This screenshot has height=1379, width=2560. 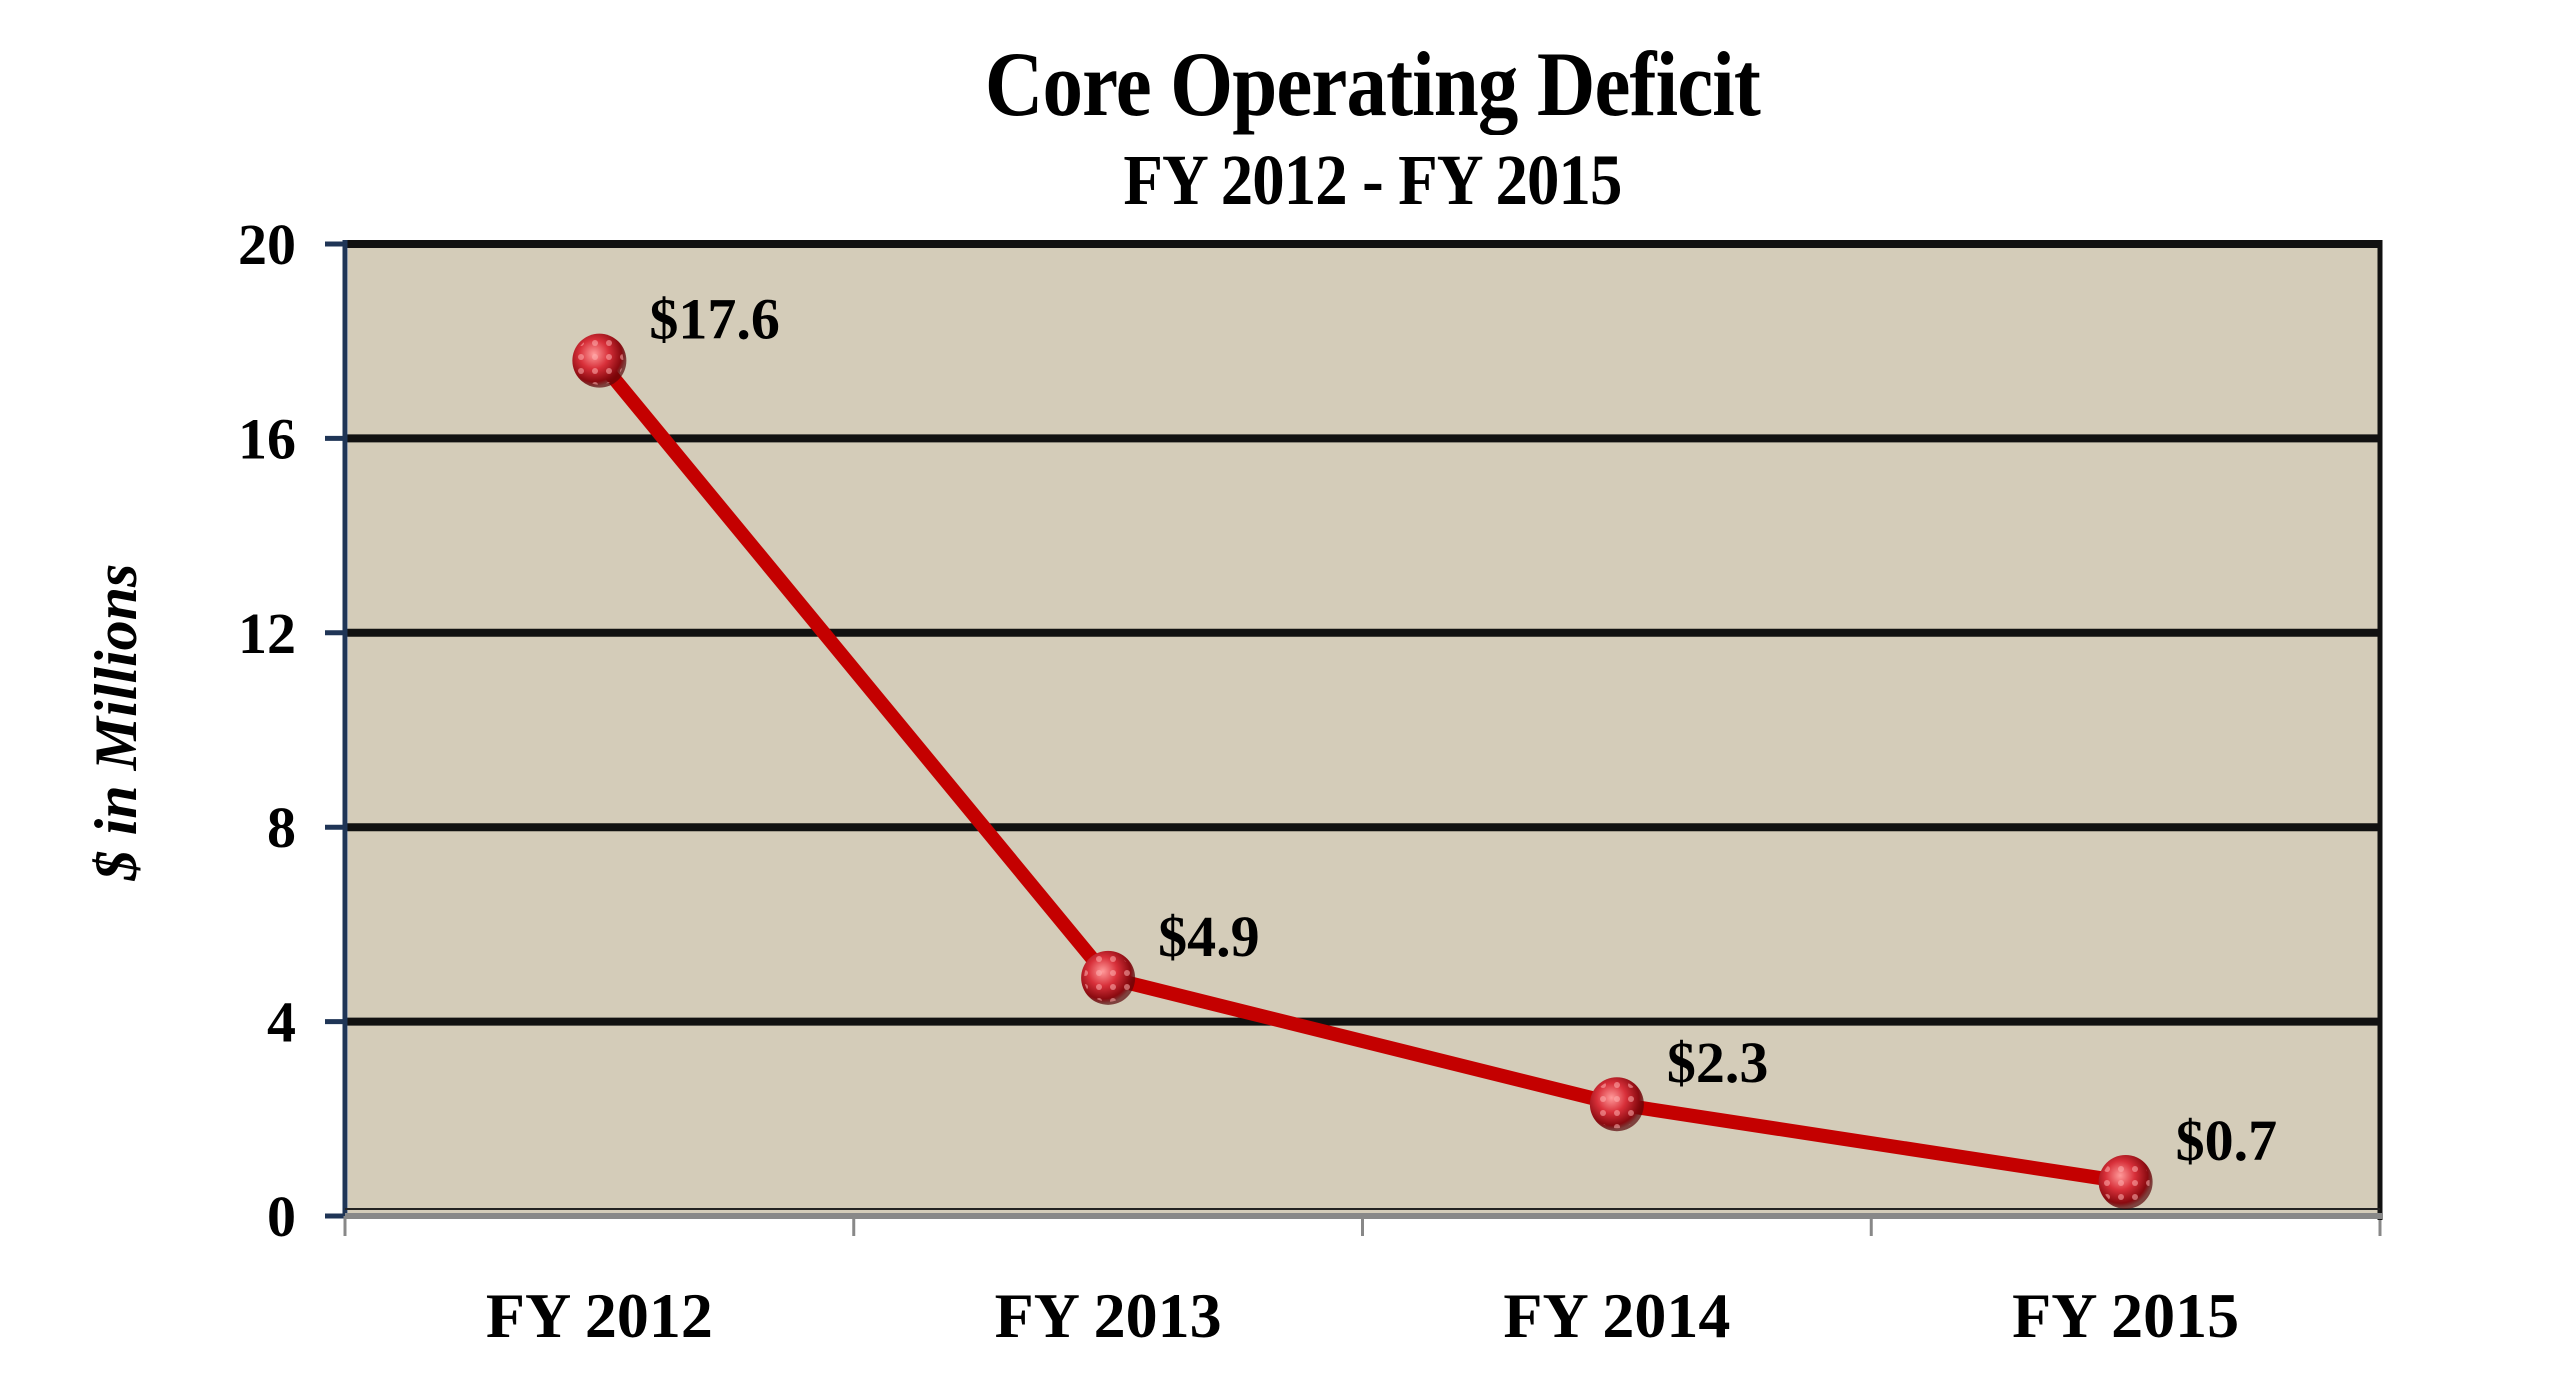 I want to click on x-tick-label: FY 2012, so click(x=599, y=1315).